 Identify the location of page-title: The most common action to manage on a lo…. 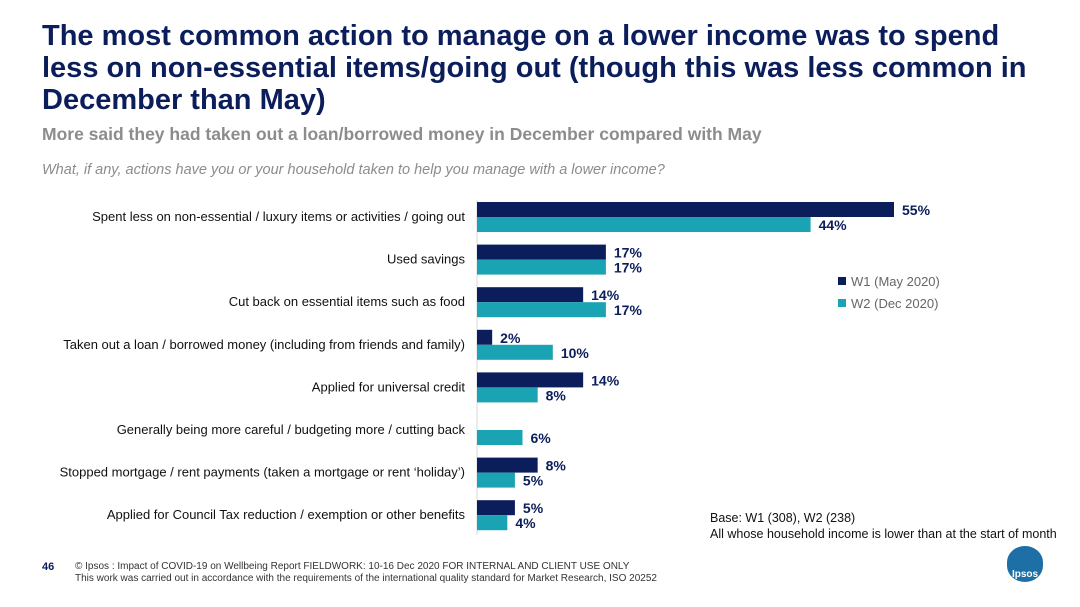
(534, 68).